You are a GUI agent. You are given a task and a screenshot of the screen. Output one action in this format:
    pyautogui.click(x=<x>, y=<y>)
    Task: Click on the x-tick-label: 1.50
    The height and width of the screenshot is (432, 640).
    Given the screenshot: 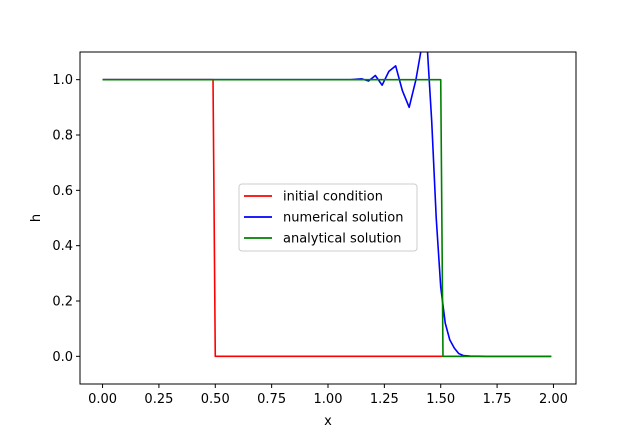 What is the action you would take?
    pyautogui.click(x=440, y=399)
    